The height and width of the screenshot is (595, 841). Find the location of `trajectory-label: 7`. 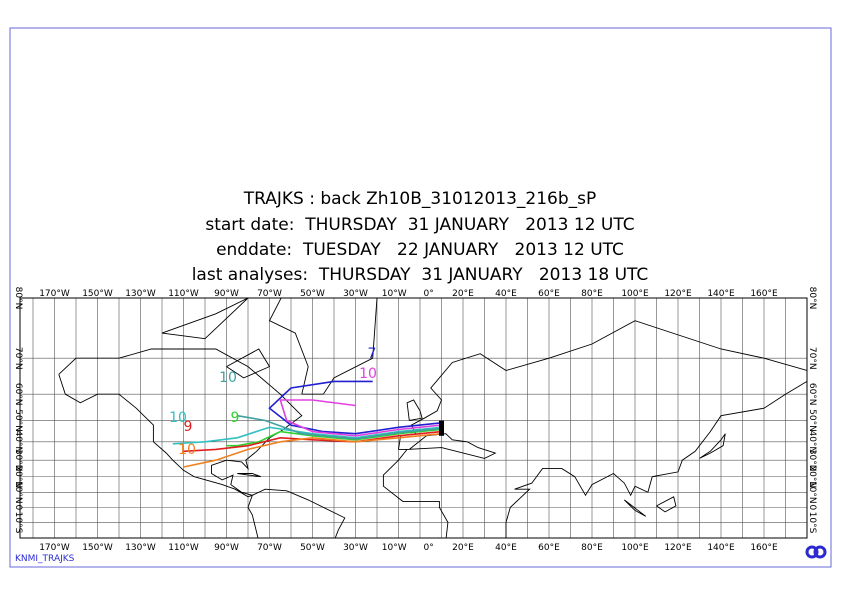

trajectory-label: 7 is located at coordinates (372, 354).